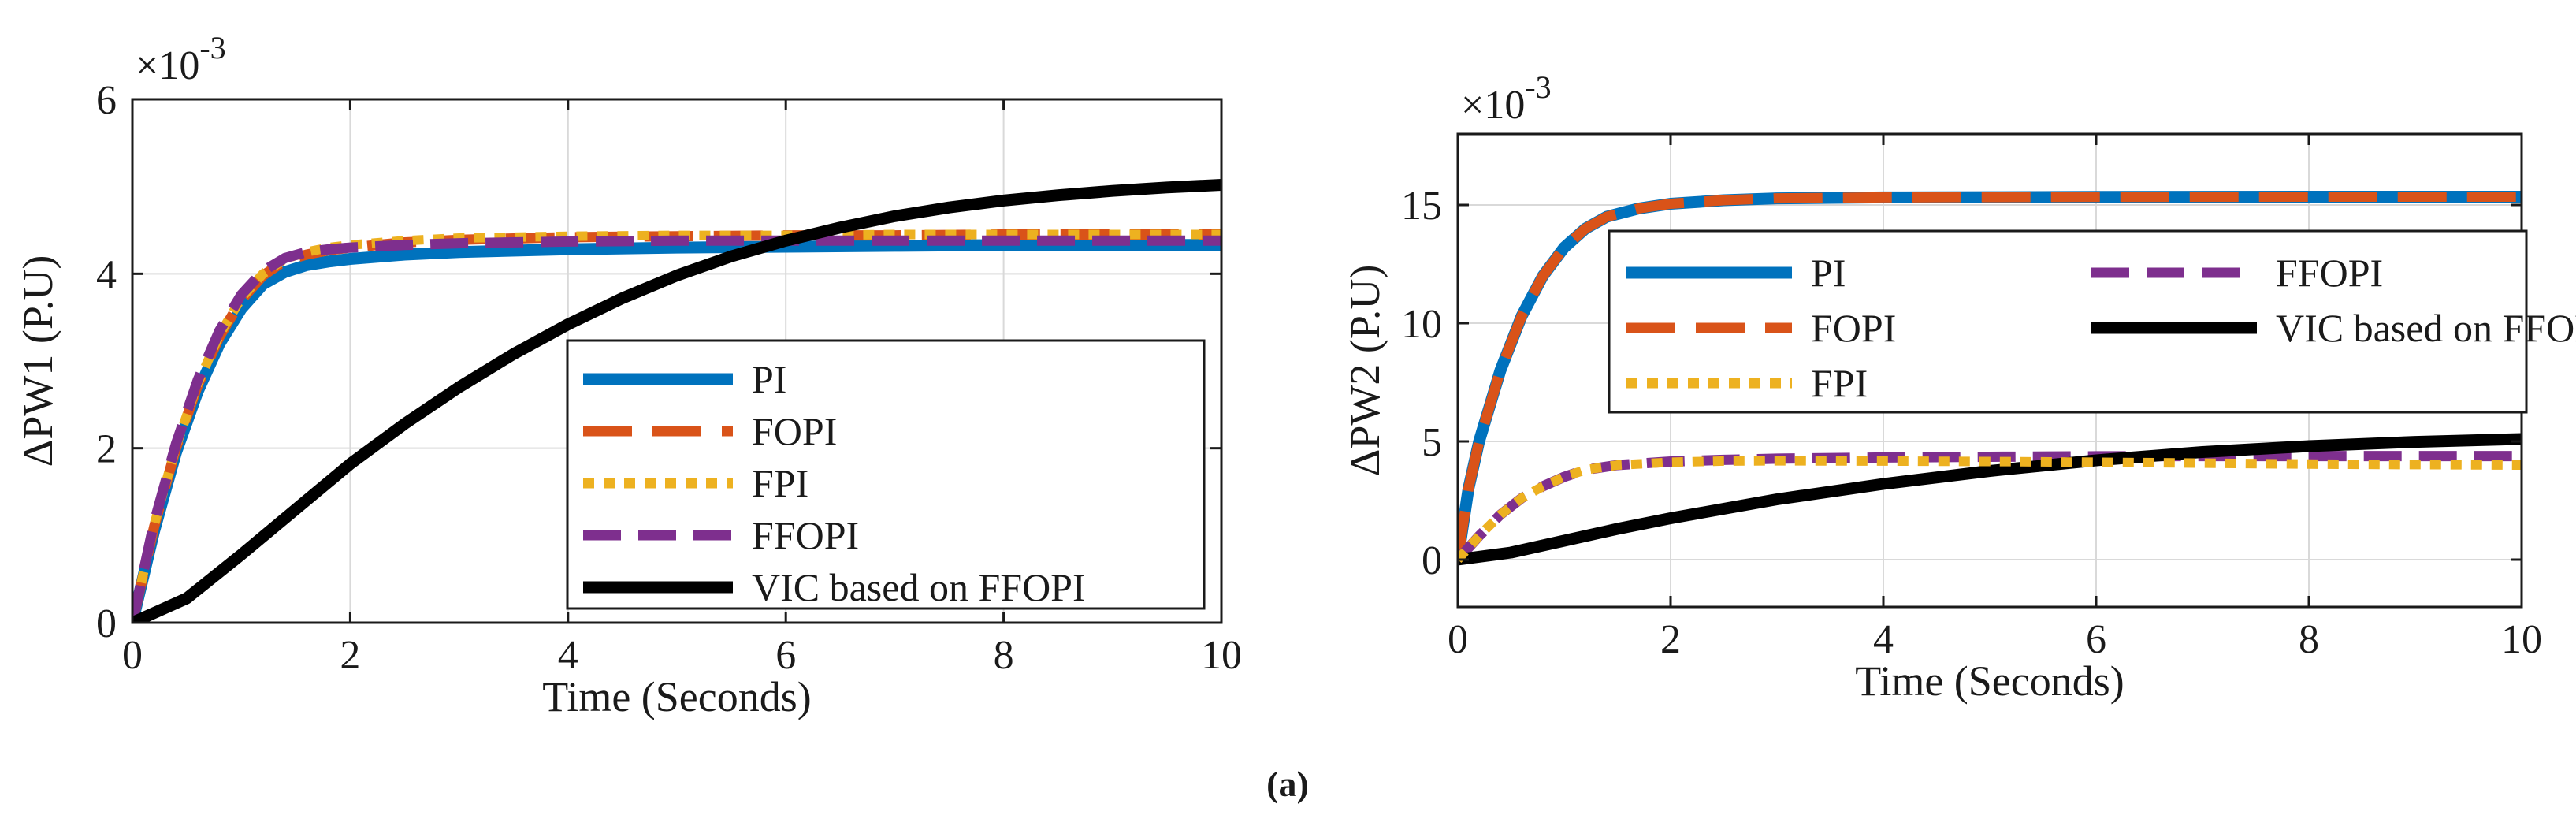  I want to click on y-tick-label: 5, so click(1432, 442).